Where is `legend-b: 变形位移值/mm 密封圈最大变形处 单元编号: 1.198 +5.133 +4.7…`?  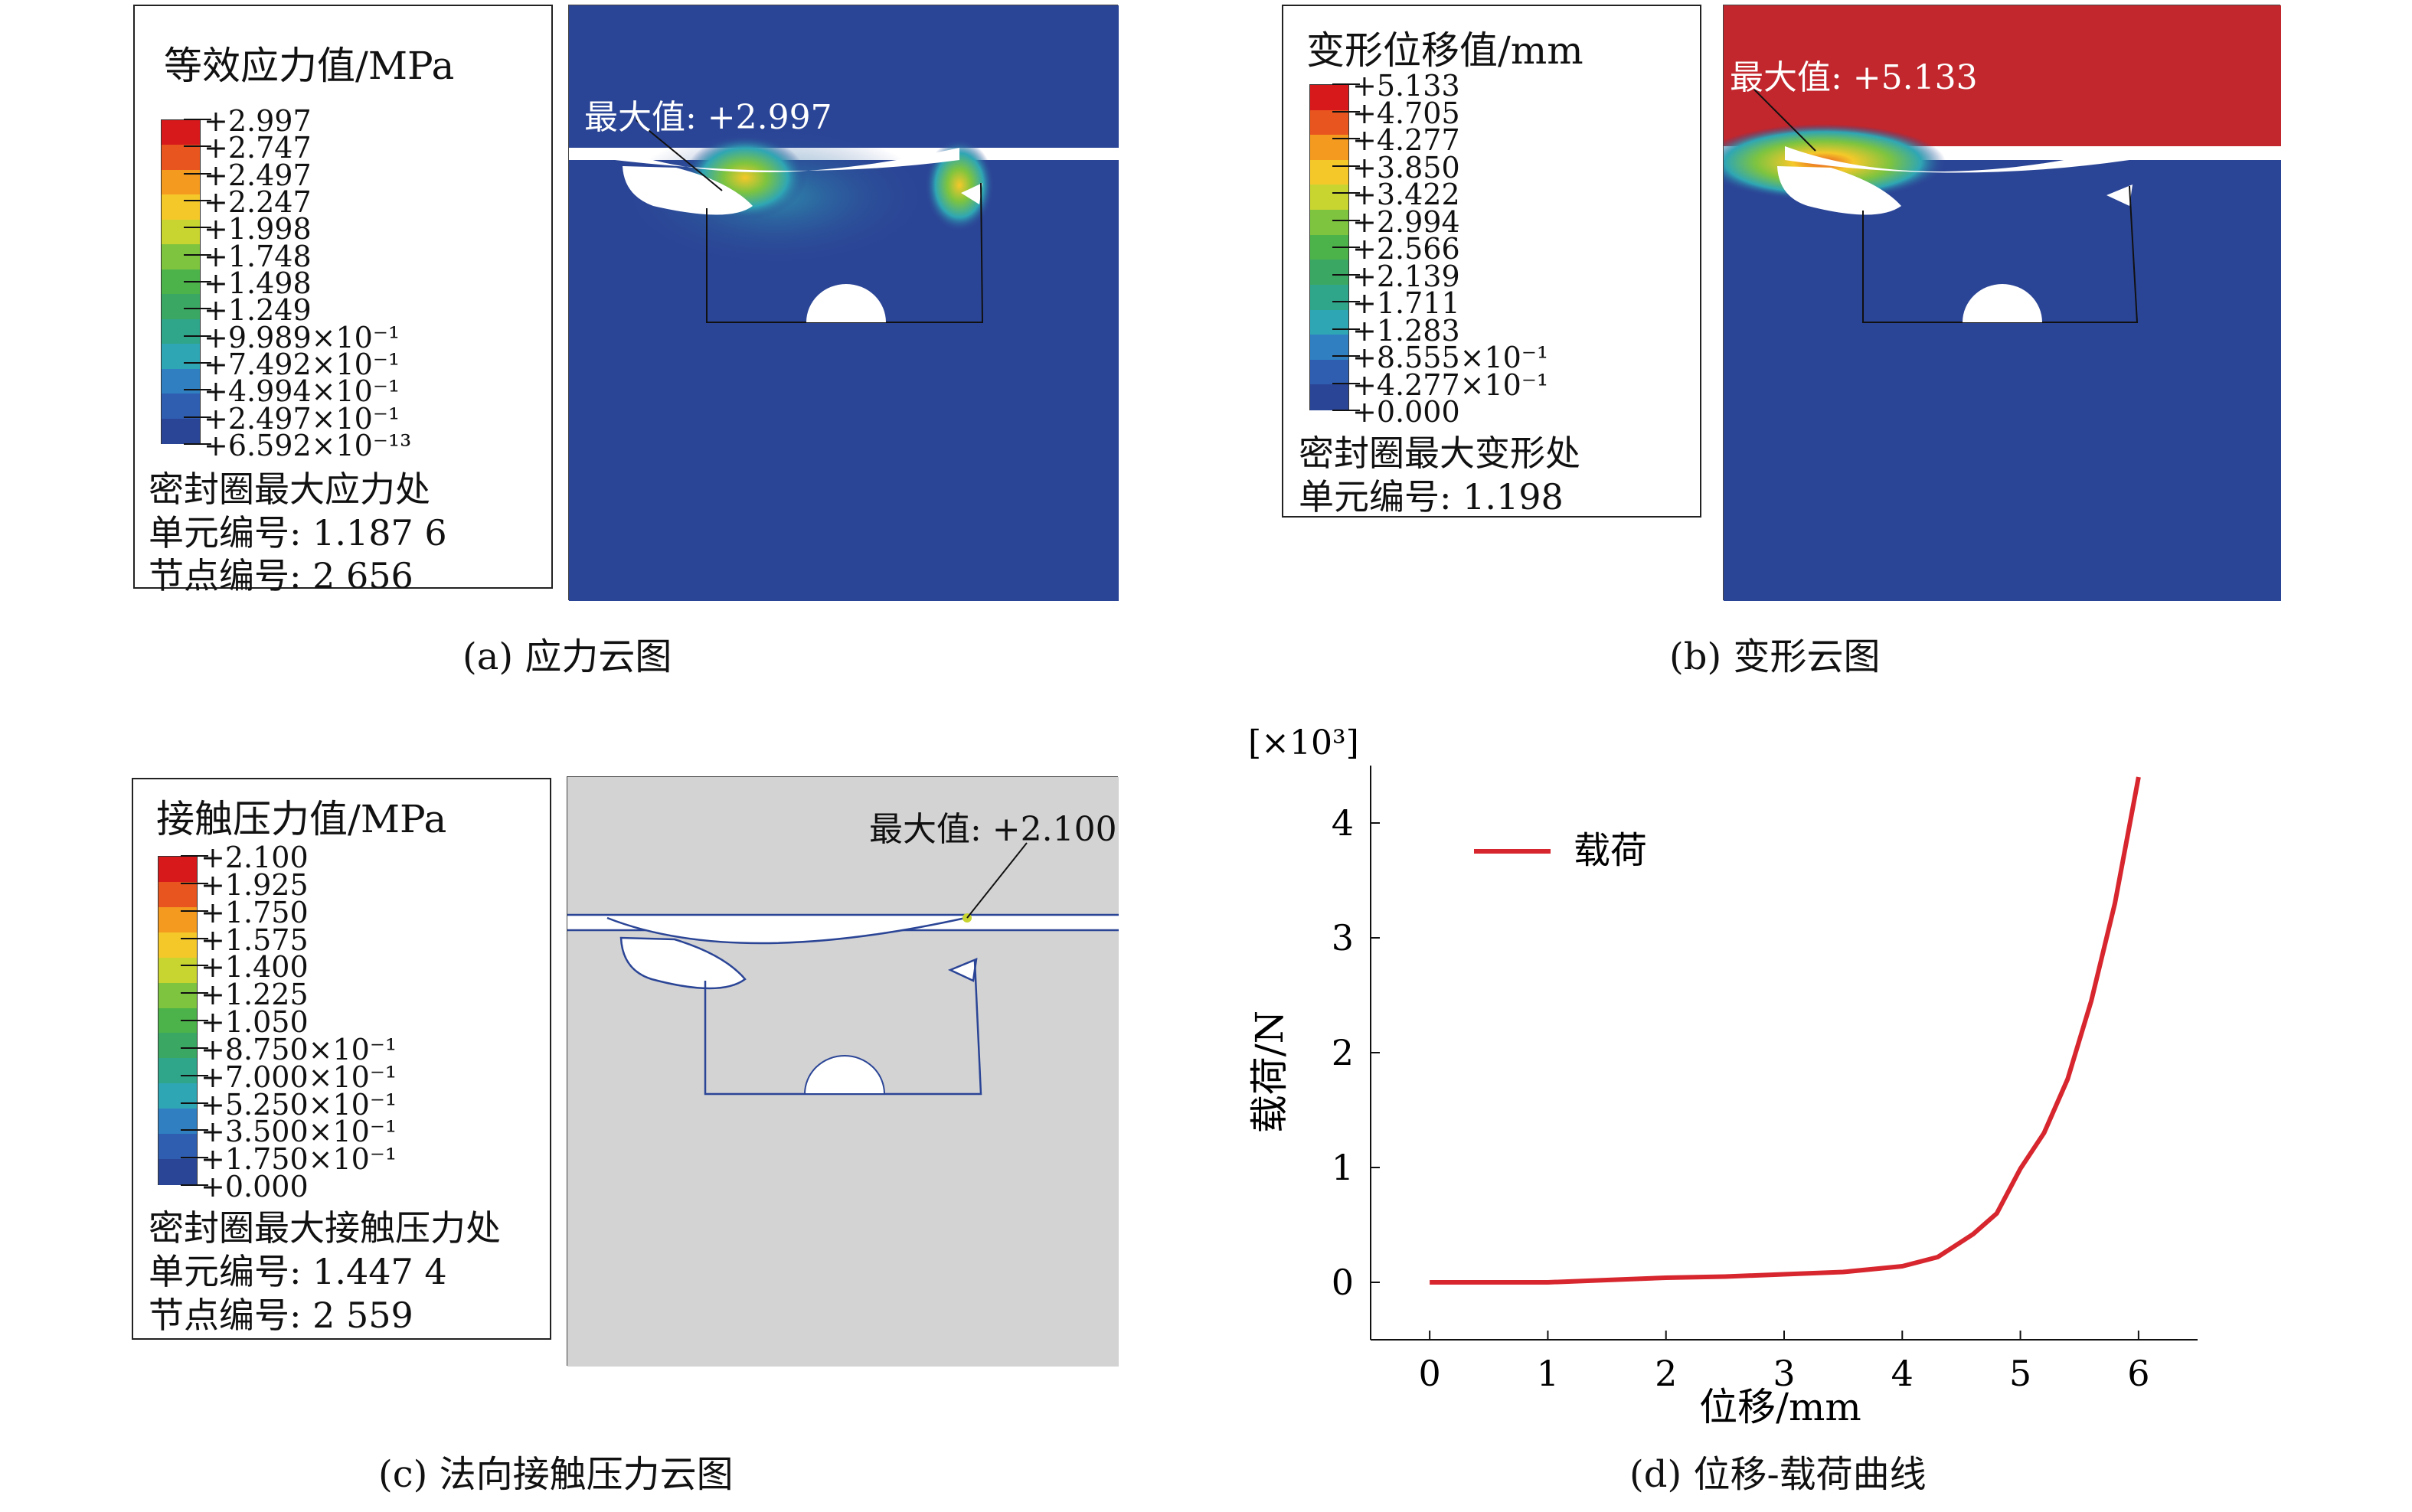 legend-b: 变形位移值/mm 密封圈最大变形处 单元编号: 1.198 +5.133 +4.7… is located at coordinates (1491, 261).